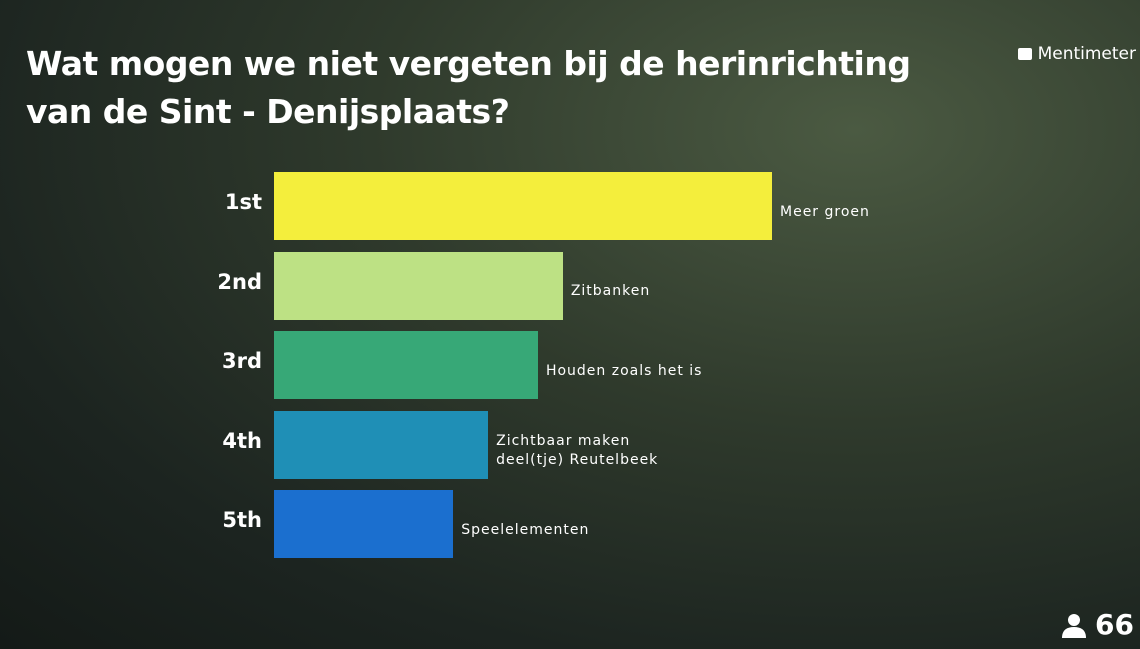 This screenshot has height=649, width=1140. Describe the element at coordinates (243, 202) in the screenshot. I see `rank-label: 1st` at that location.